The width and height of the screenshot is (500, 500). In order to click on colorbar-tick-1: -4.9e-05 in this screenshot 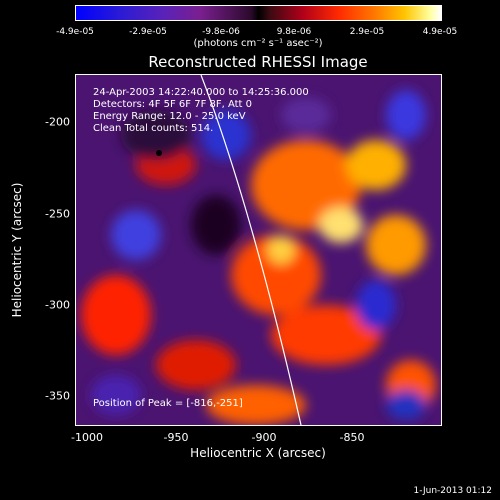, I will do `click(75, 32)`.